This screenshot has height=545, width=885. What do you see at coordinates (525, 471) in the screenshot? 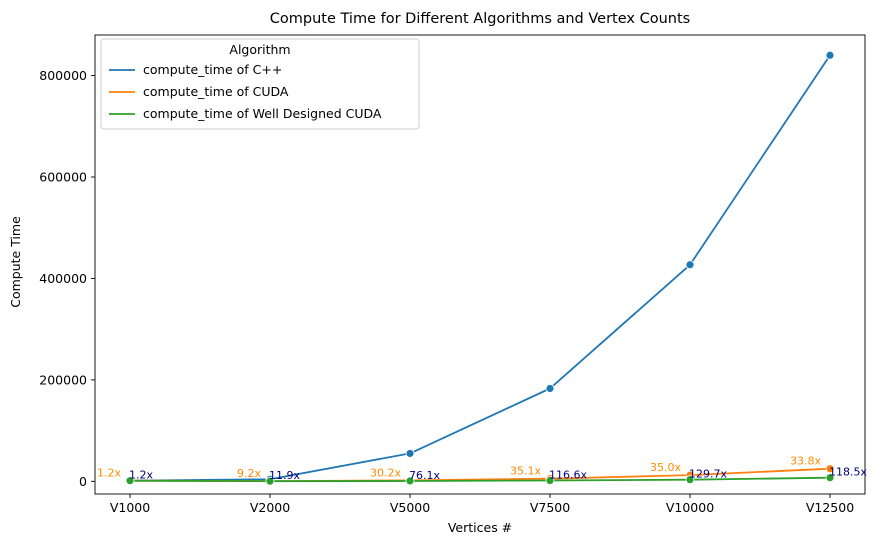
I see `cuda-speedup-label: 35.1x` at bounding box center [525, 471].